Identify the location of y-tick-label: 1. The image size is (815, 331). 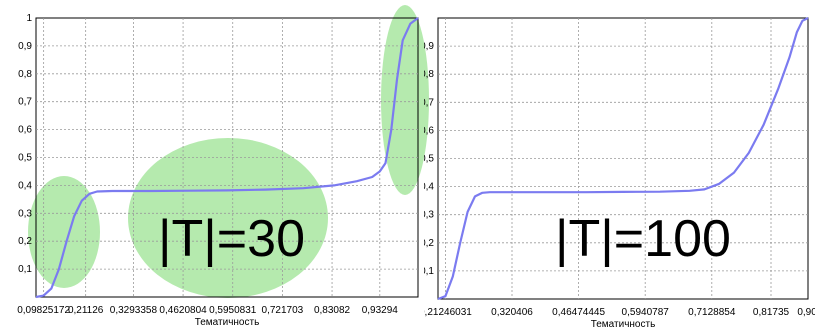
(29, 18).